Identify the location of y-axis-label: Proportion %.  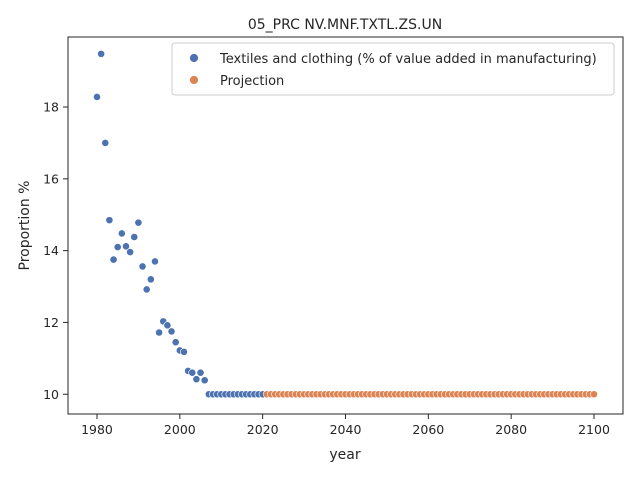
(25, 226).